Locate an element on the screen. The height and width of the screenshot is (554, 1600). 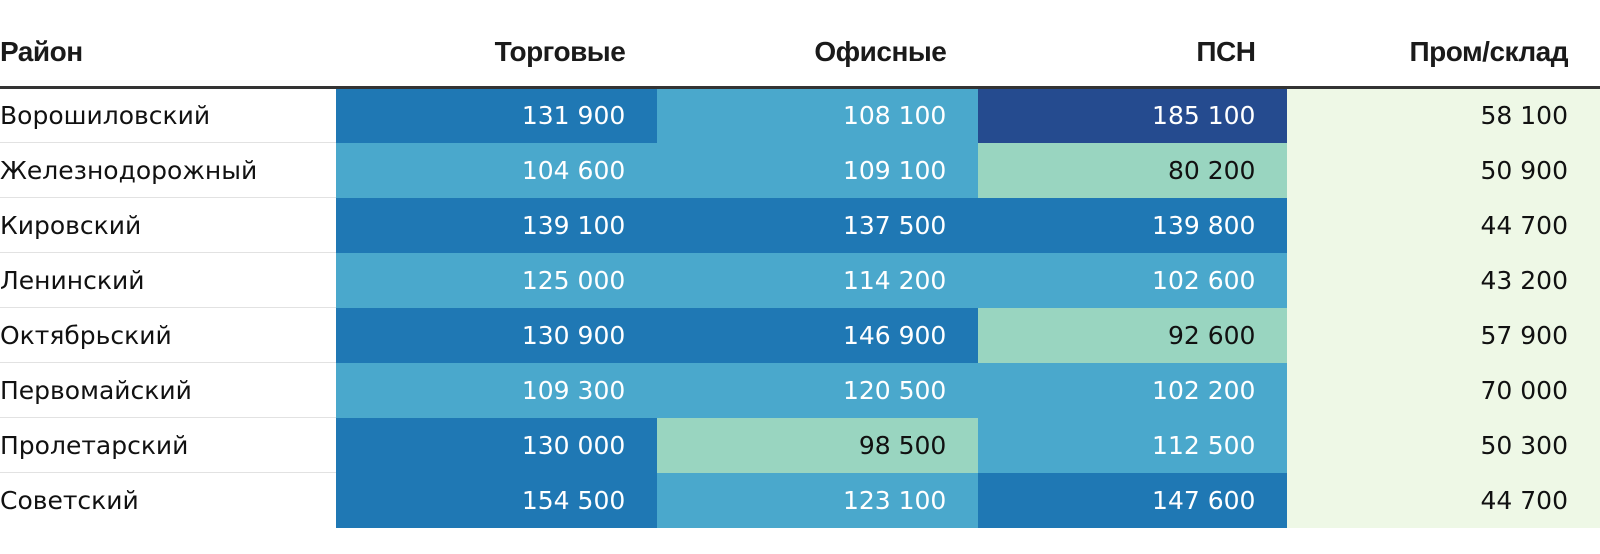
table-row: Ленинский 125 000 114 200 102 600 43 200 is located at coordinates (800, 280).